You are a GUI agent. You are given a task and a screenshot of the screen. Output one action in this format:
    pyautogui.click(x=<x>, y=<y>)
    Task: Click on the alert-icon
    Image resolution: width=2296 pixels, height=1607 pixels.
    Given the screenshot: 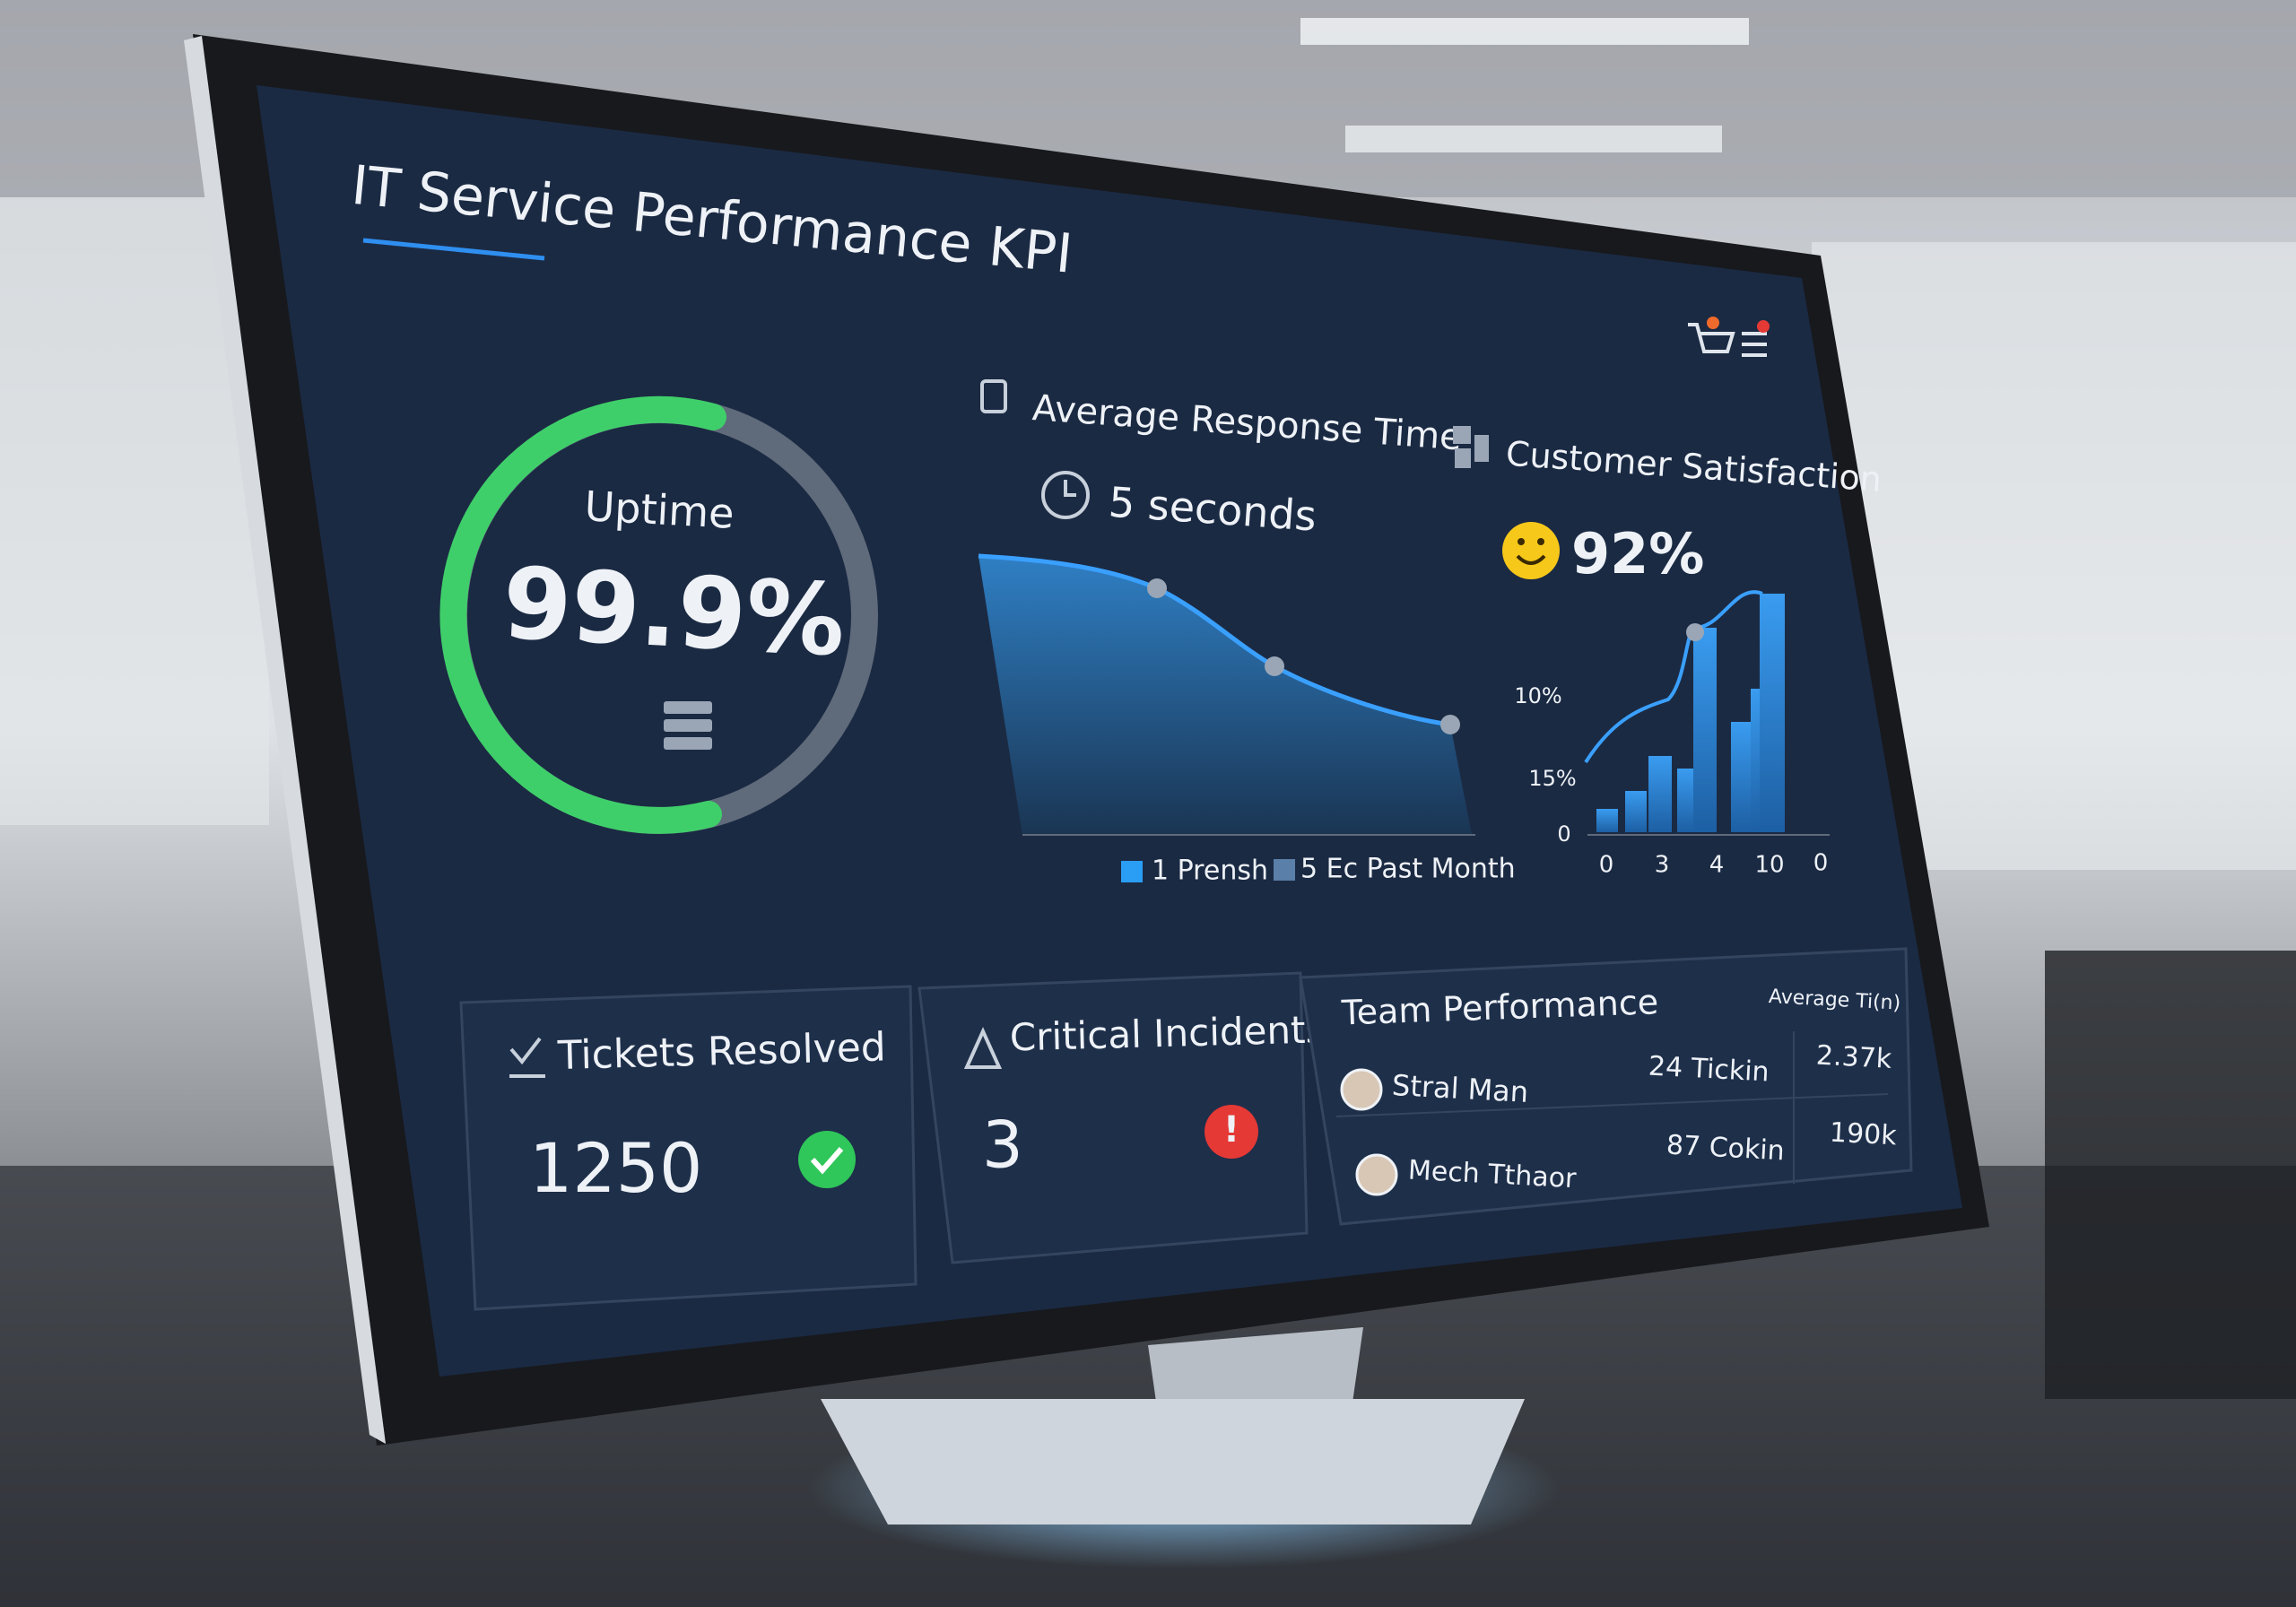 What is the action you would take?
    pyautogui.click(x=1231, y=1132)
    